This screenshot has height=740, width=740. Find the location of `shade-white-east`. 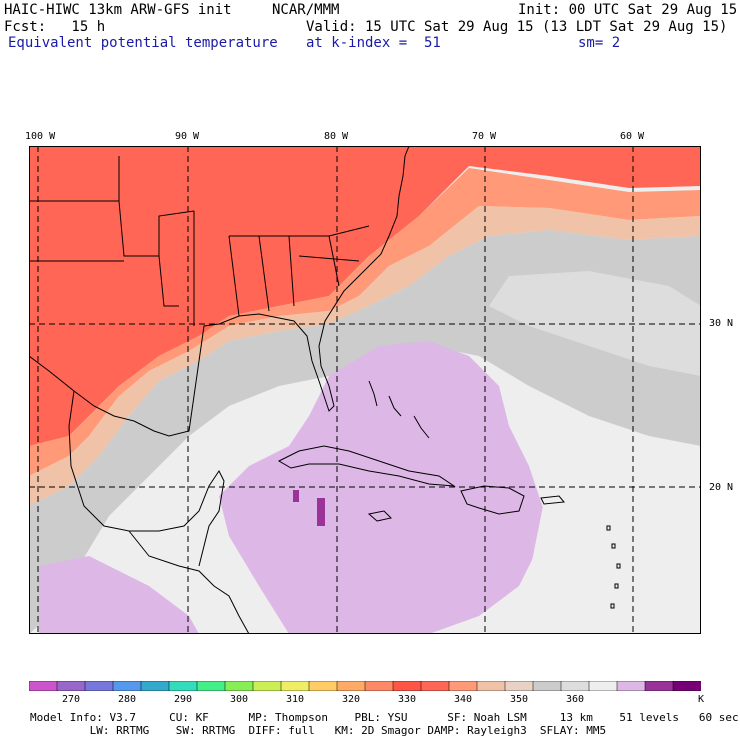

shade-white-east is located at coordinates (605, 550).